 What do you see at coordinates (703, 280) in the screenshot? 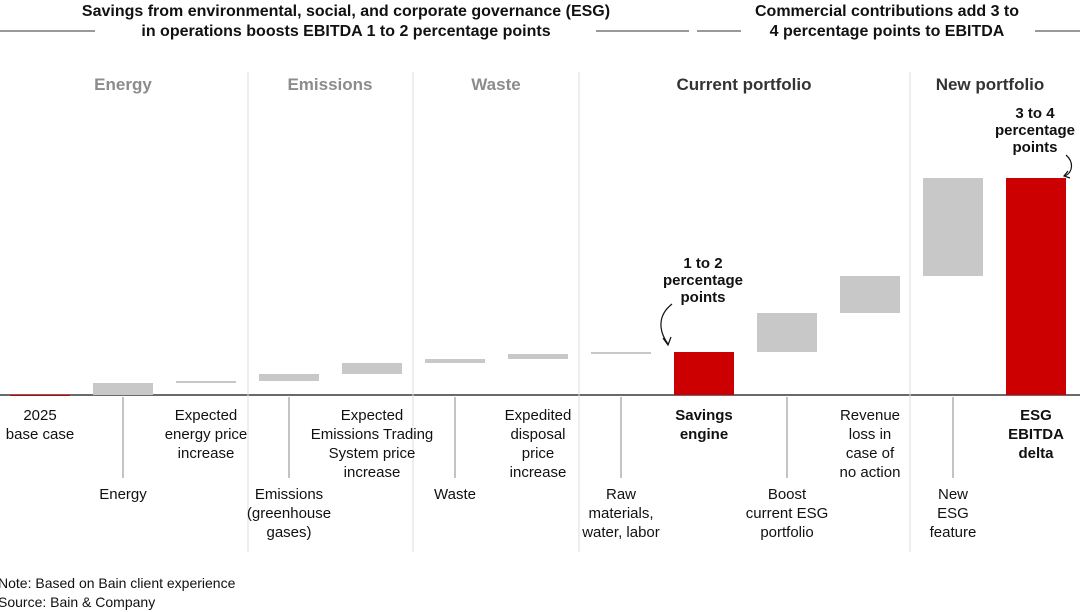
I see `annotation: 1 to 2 percentage points` at bounding box center [703, 280].